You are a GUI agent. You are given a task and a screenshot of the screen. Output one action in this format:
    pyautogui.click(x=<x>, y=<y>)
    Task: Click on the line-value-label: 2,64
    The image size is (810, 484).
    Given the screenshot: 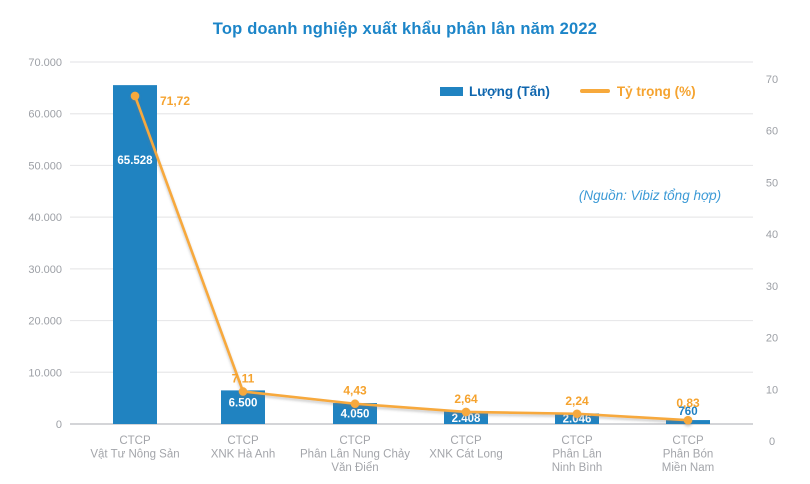 What is the action you would take?
    pyautogui.click(x=466, y=399)
    